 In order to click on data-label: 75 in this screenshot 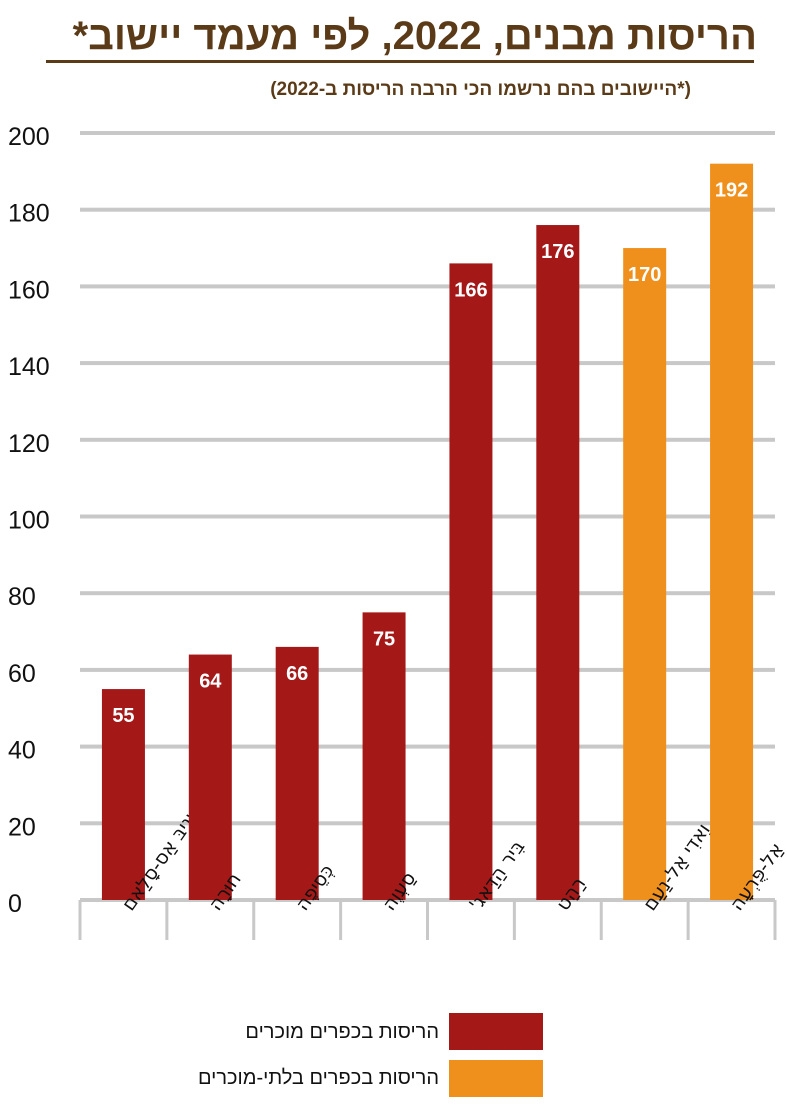, I will do `click(384, 639)`.